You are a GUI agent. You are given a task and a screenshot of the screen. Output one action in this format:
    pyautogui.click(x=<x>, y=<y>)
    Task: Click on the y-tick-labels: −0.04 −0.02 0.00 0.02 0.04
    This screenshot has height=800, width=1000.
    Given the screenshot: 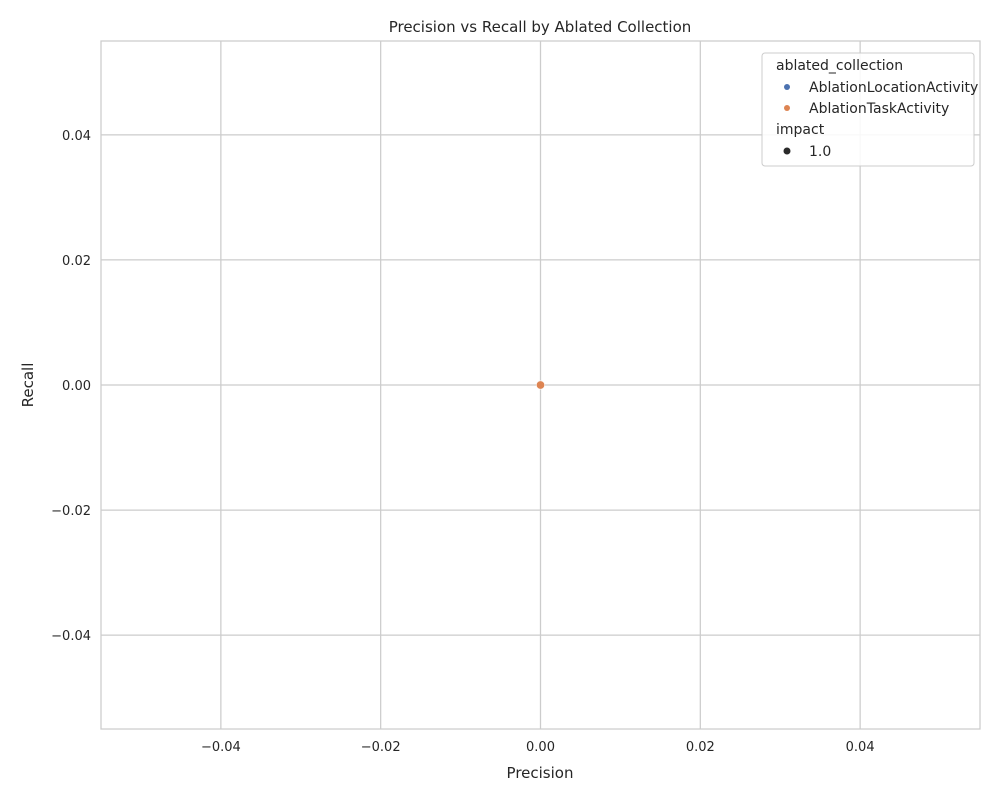 What is the action you would take?
    pyautogui.click(x=71, y=386)
    